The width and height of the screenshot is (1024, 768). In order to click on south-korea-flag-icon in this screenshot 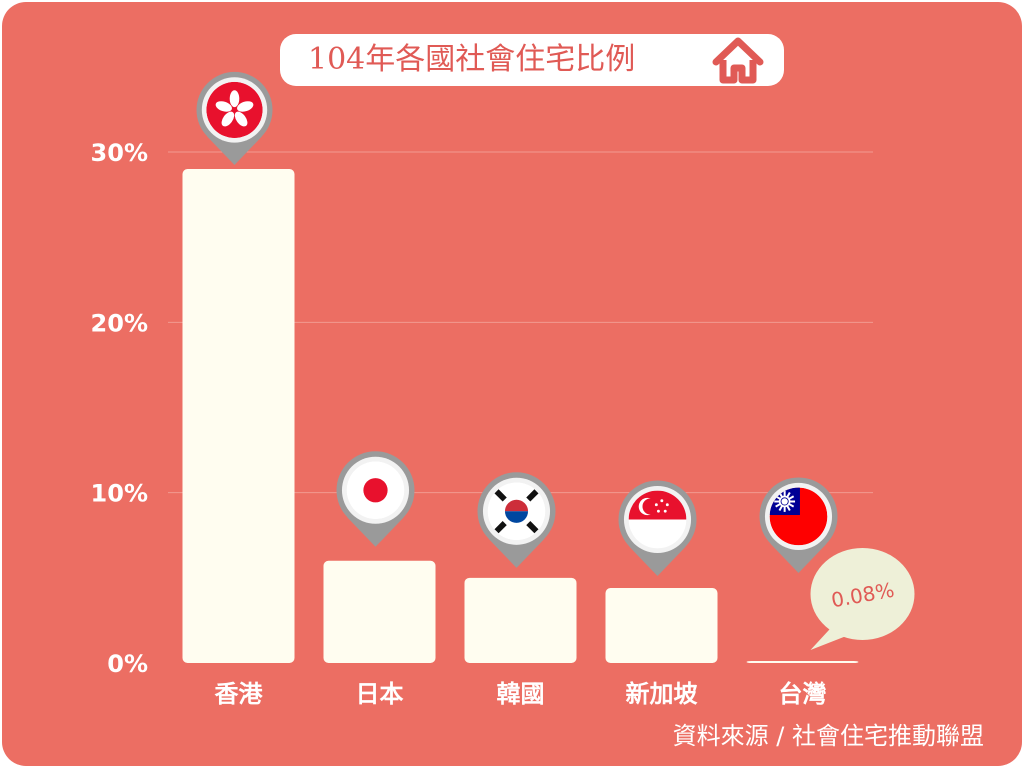, I will do `click(516, 520)`.